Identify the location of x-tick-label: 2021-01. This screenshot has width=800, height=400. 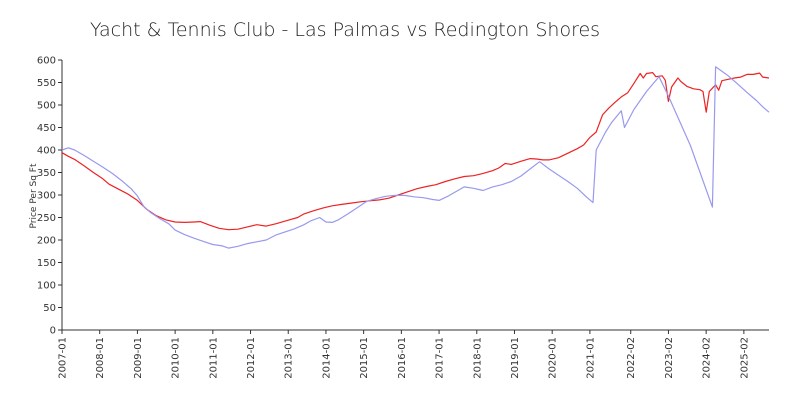
(590, 358).